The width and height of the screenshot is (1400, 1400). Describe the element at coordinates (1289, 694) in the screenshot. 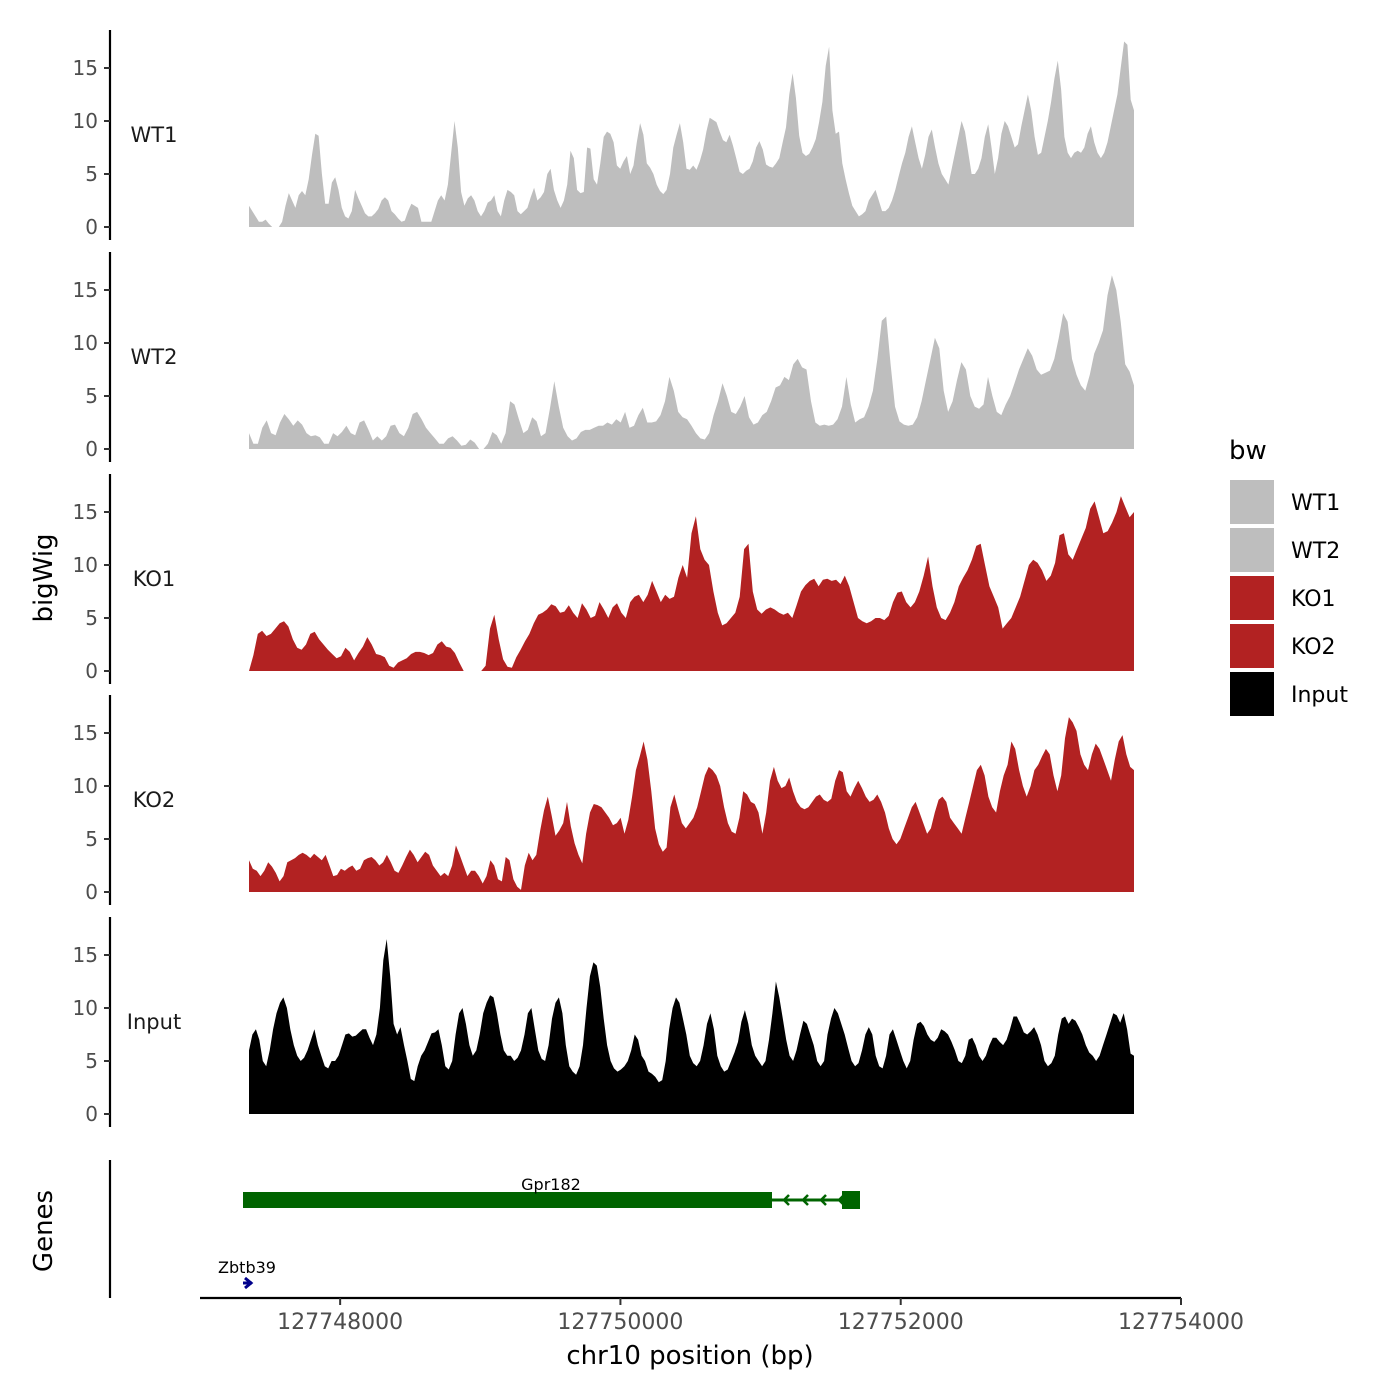

I see `legend-entry-input: Input` at that location.